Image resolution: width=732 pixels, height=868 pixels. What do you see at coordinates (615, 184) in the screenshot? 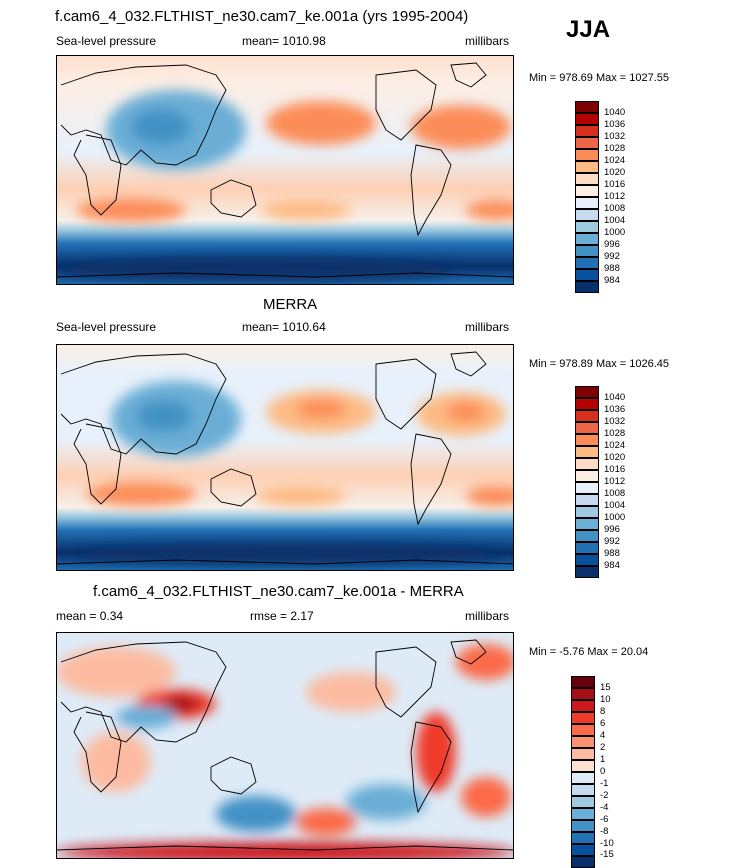
I see `panel1-cbar-label: 1016` at bounding box center [615, 184].